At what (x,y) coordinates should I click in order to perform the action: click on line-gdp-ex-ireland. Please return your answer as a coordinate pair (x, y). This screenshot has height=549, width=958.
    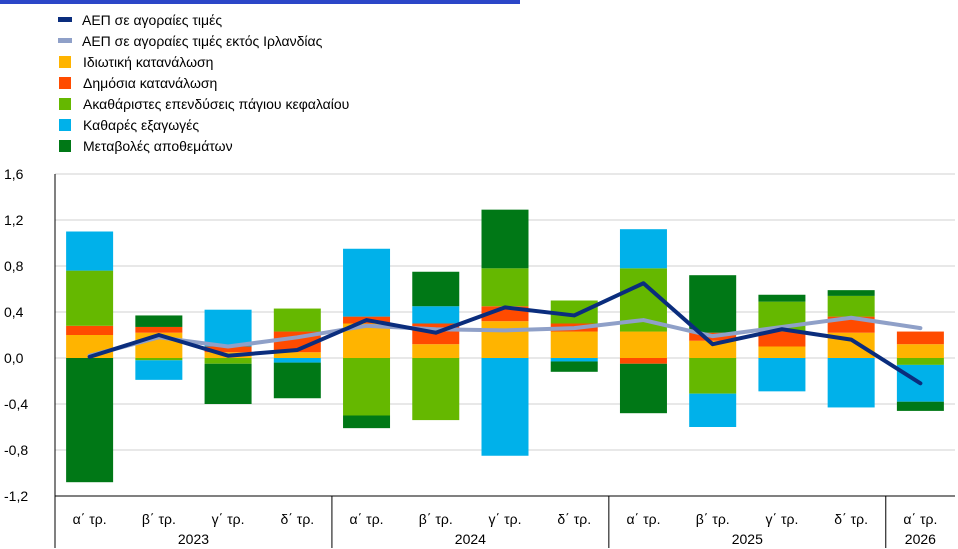
    Looking at the image, I should click on (505, 336).